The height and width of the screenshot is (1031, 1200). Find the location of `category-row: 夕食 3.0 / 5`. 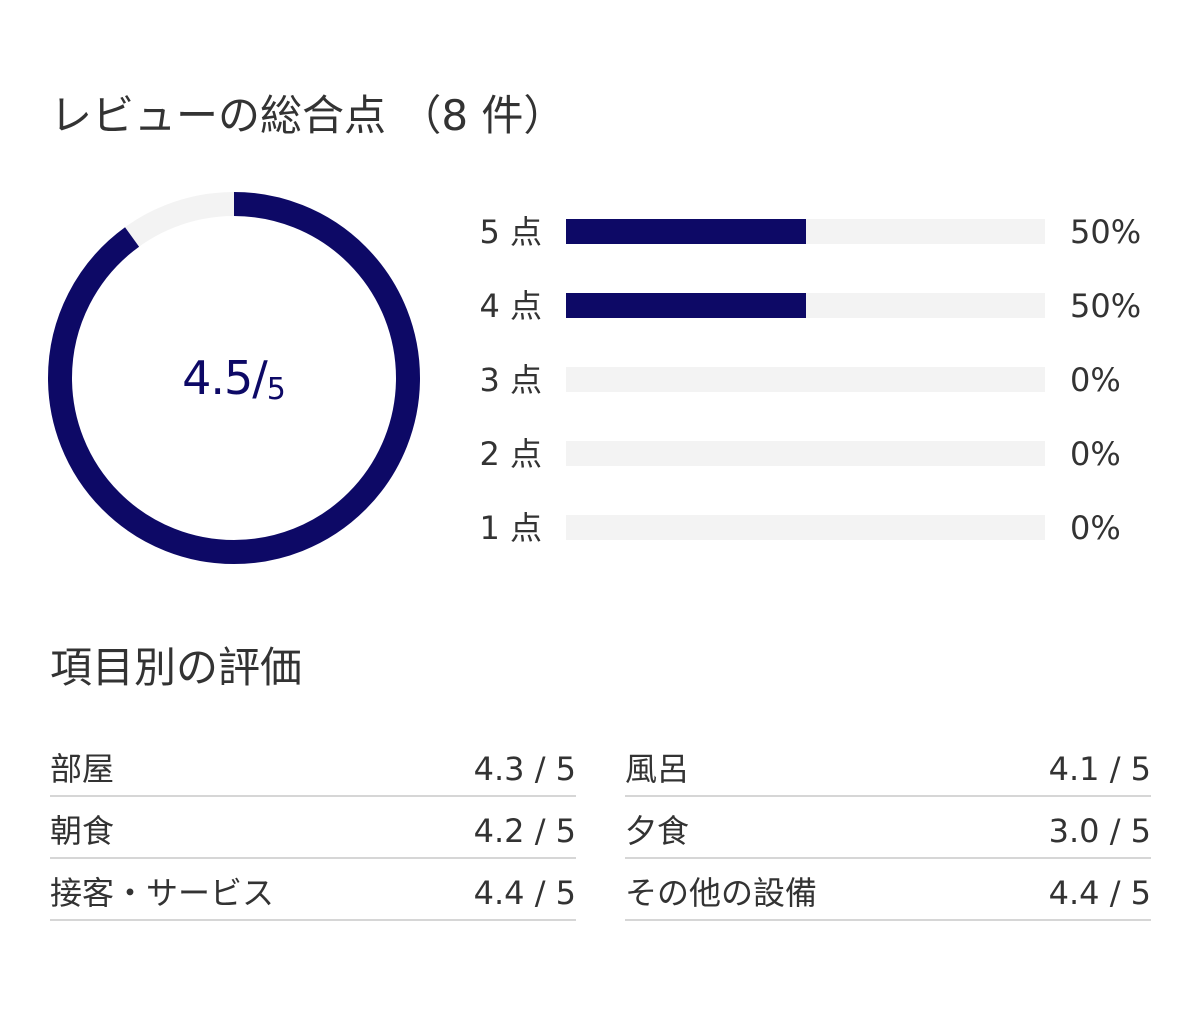

category-row: 夕食 3.0 / 5 is located at coordinates (888, 828).